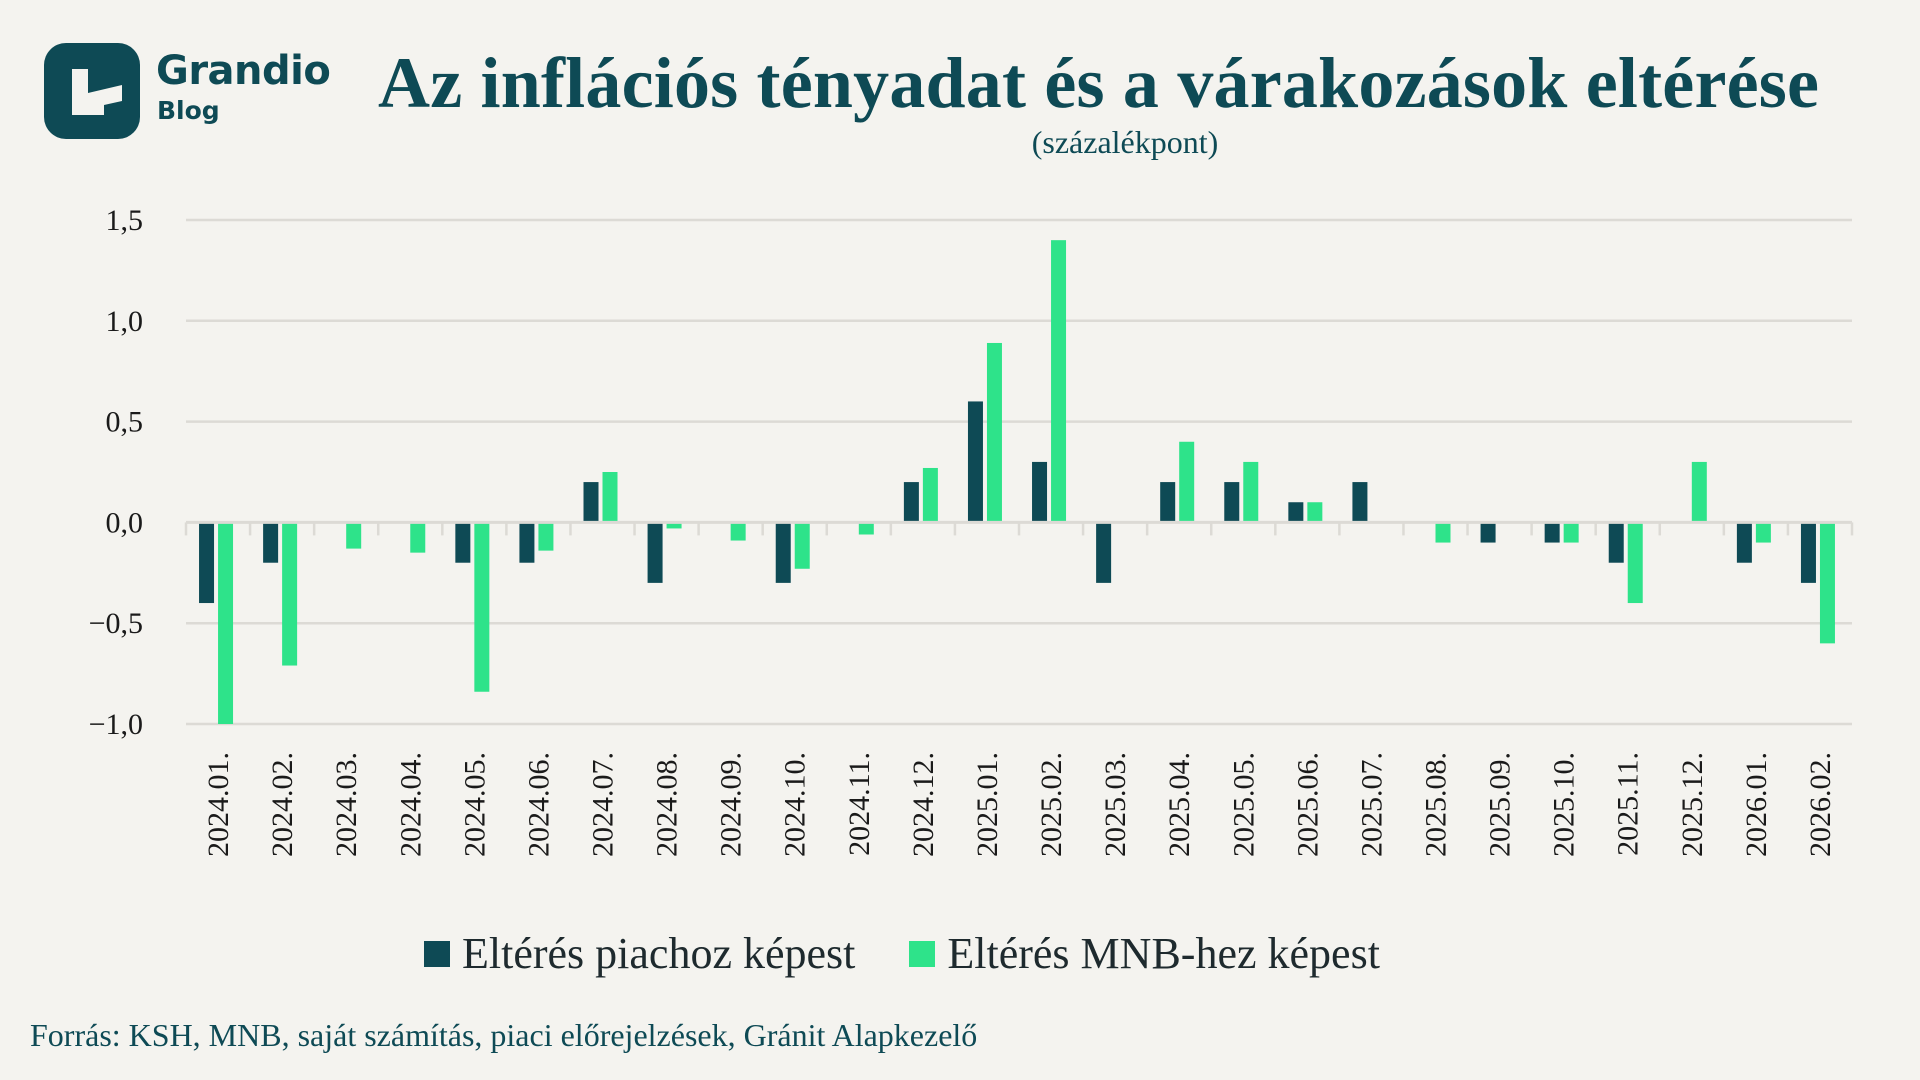 This screenshot has height=1080, width=1920. Describe the element at coordinates (1820, 804) in the screenshot. I see `x-tick-label: 2026.02.` at that location.